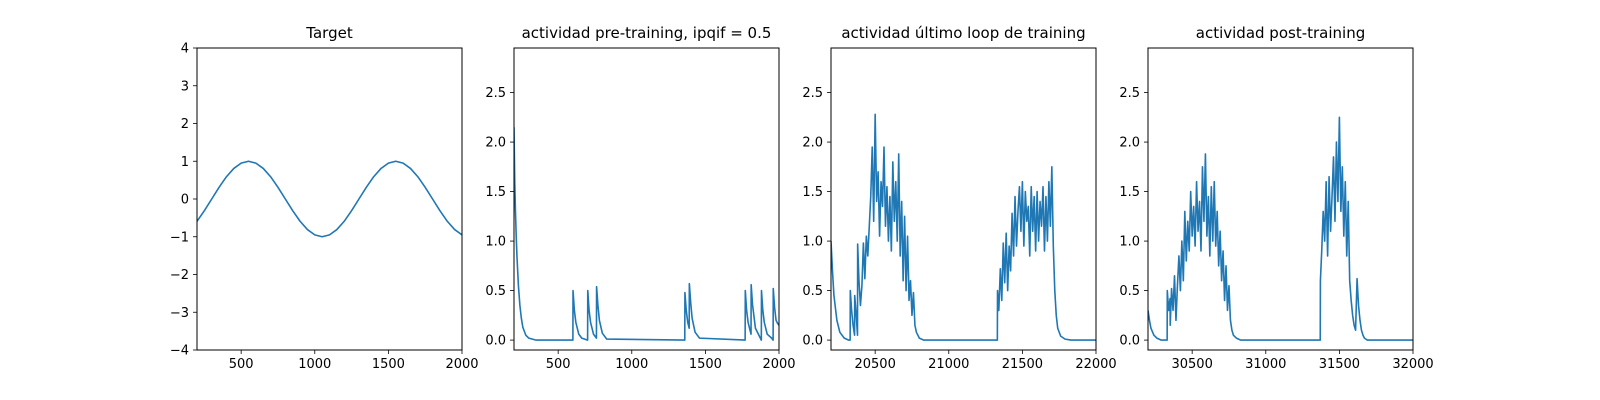 This screenshot has height=400, width=1600. Describe the element at coordinates (1280, 33) in the screenshot. I see `subplot-title: actividad post-training` at that location.